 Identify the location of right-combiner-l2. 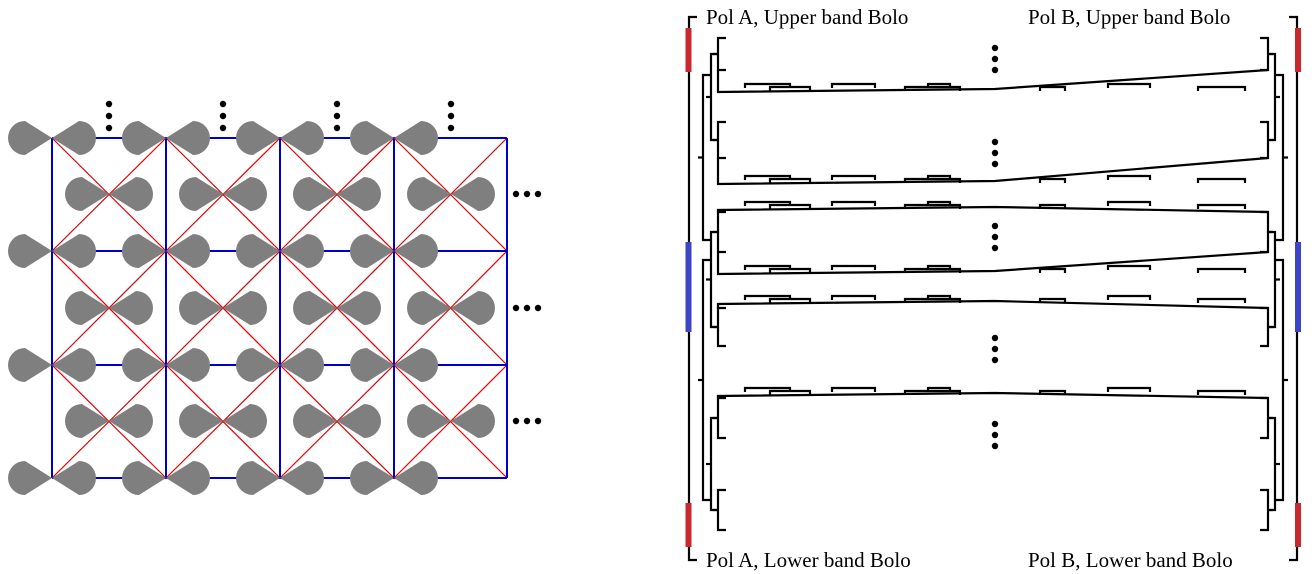
(1273, 97).